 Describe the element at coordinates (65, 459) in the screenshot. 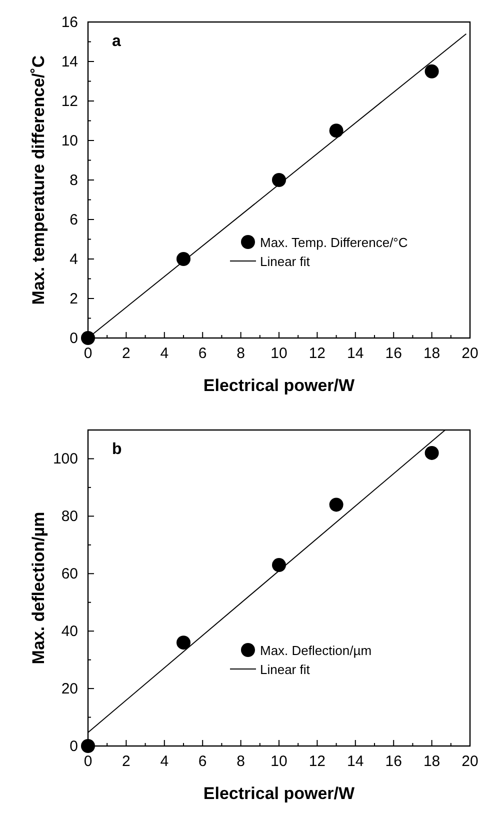

I see `y-tick-label: 100` at that location.